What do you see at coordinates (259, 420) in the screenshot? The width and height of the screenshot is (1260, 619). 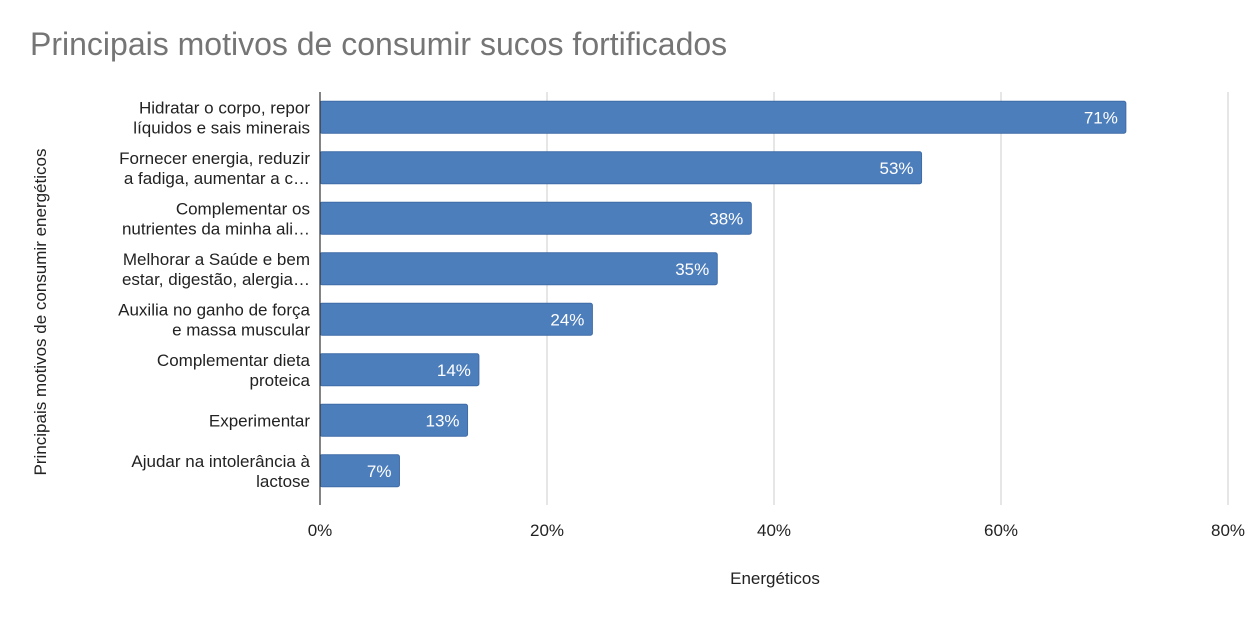 I see `category-label: Experimentar` at bounding box center [259, 420].